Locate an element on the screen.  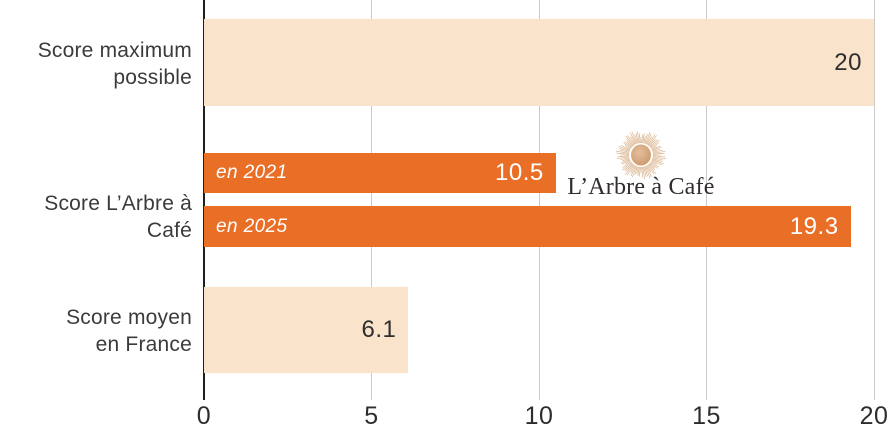
x-tick-label-20: 20 is located at coordinates (874, 416).